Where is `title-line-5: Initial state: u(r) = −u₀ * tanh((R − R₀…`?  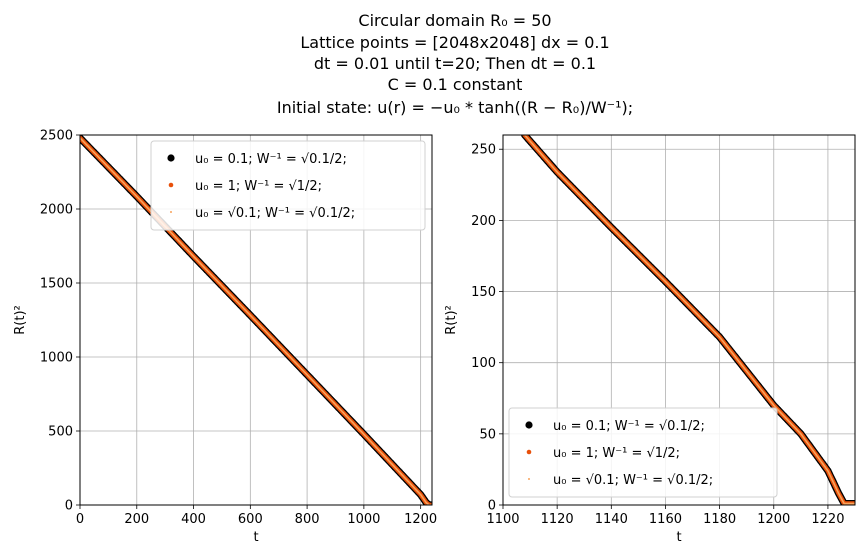 title-line-5: Initial state: u(r) = −u₀ * tanh((R − R₀… is located at coordinates (455, 107).